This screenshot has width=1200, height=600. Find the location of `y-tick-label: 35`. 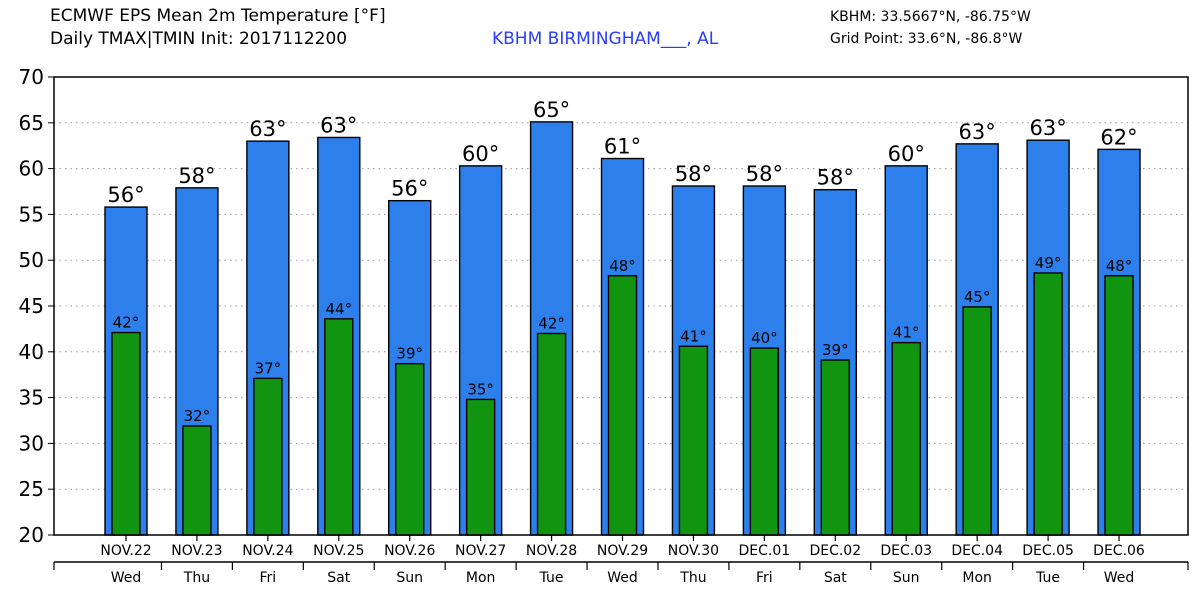

y-tick-label: 35 is located at coordinates (31, 398).